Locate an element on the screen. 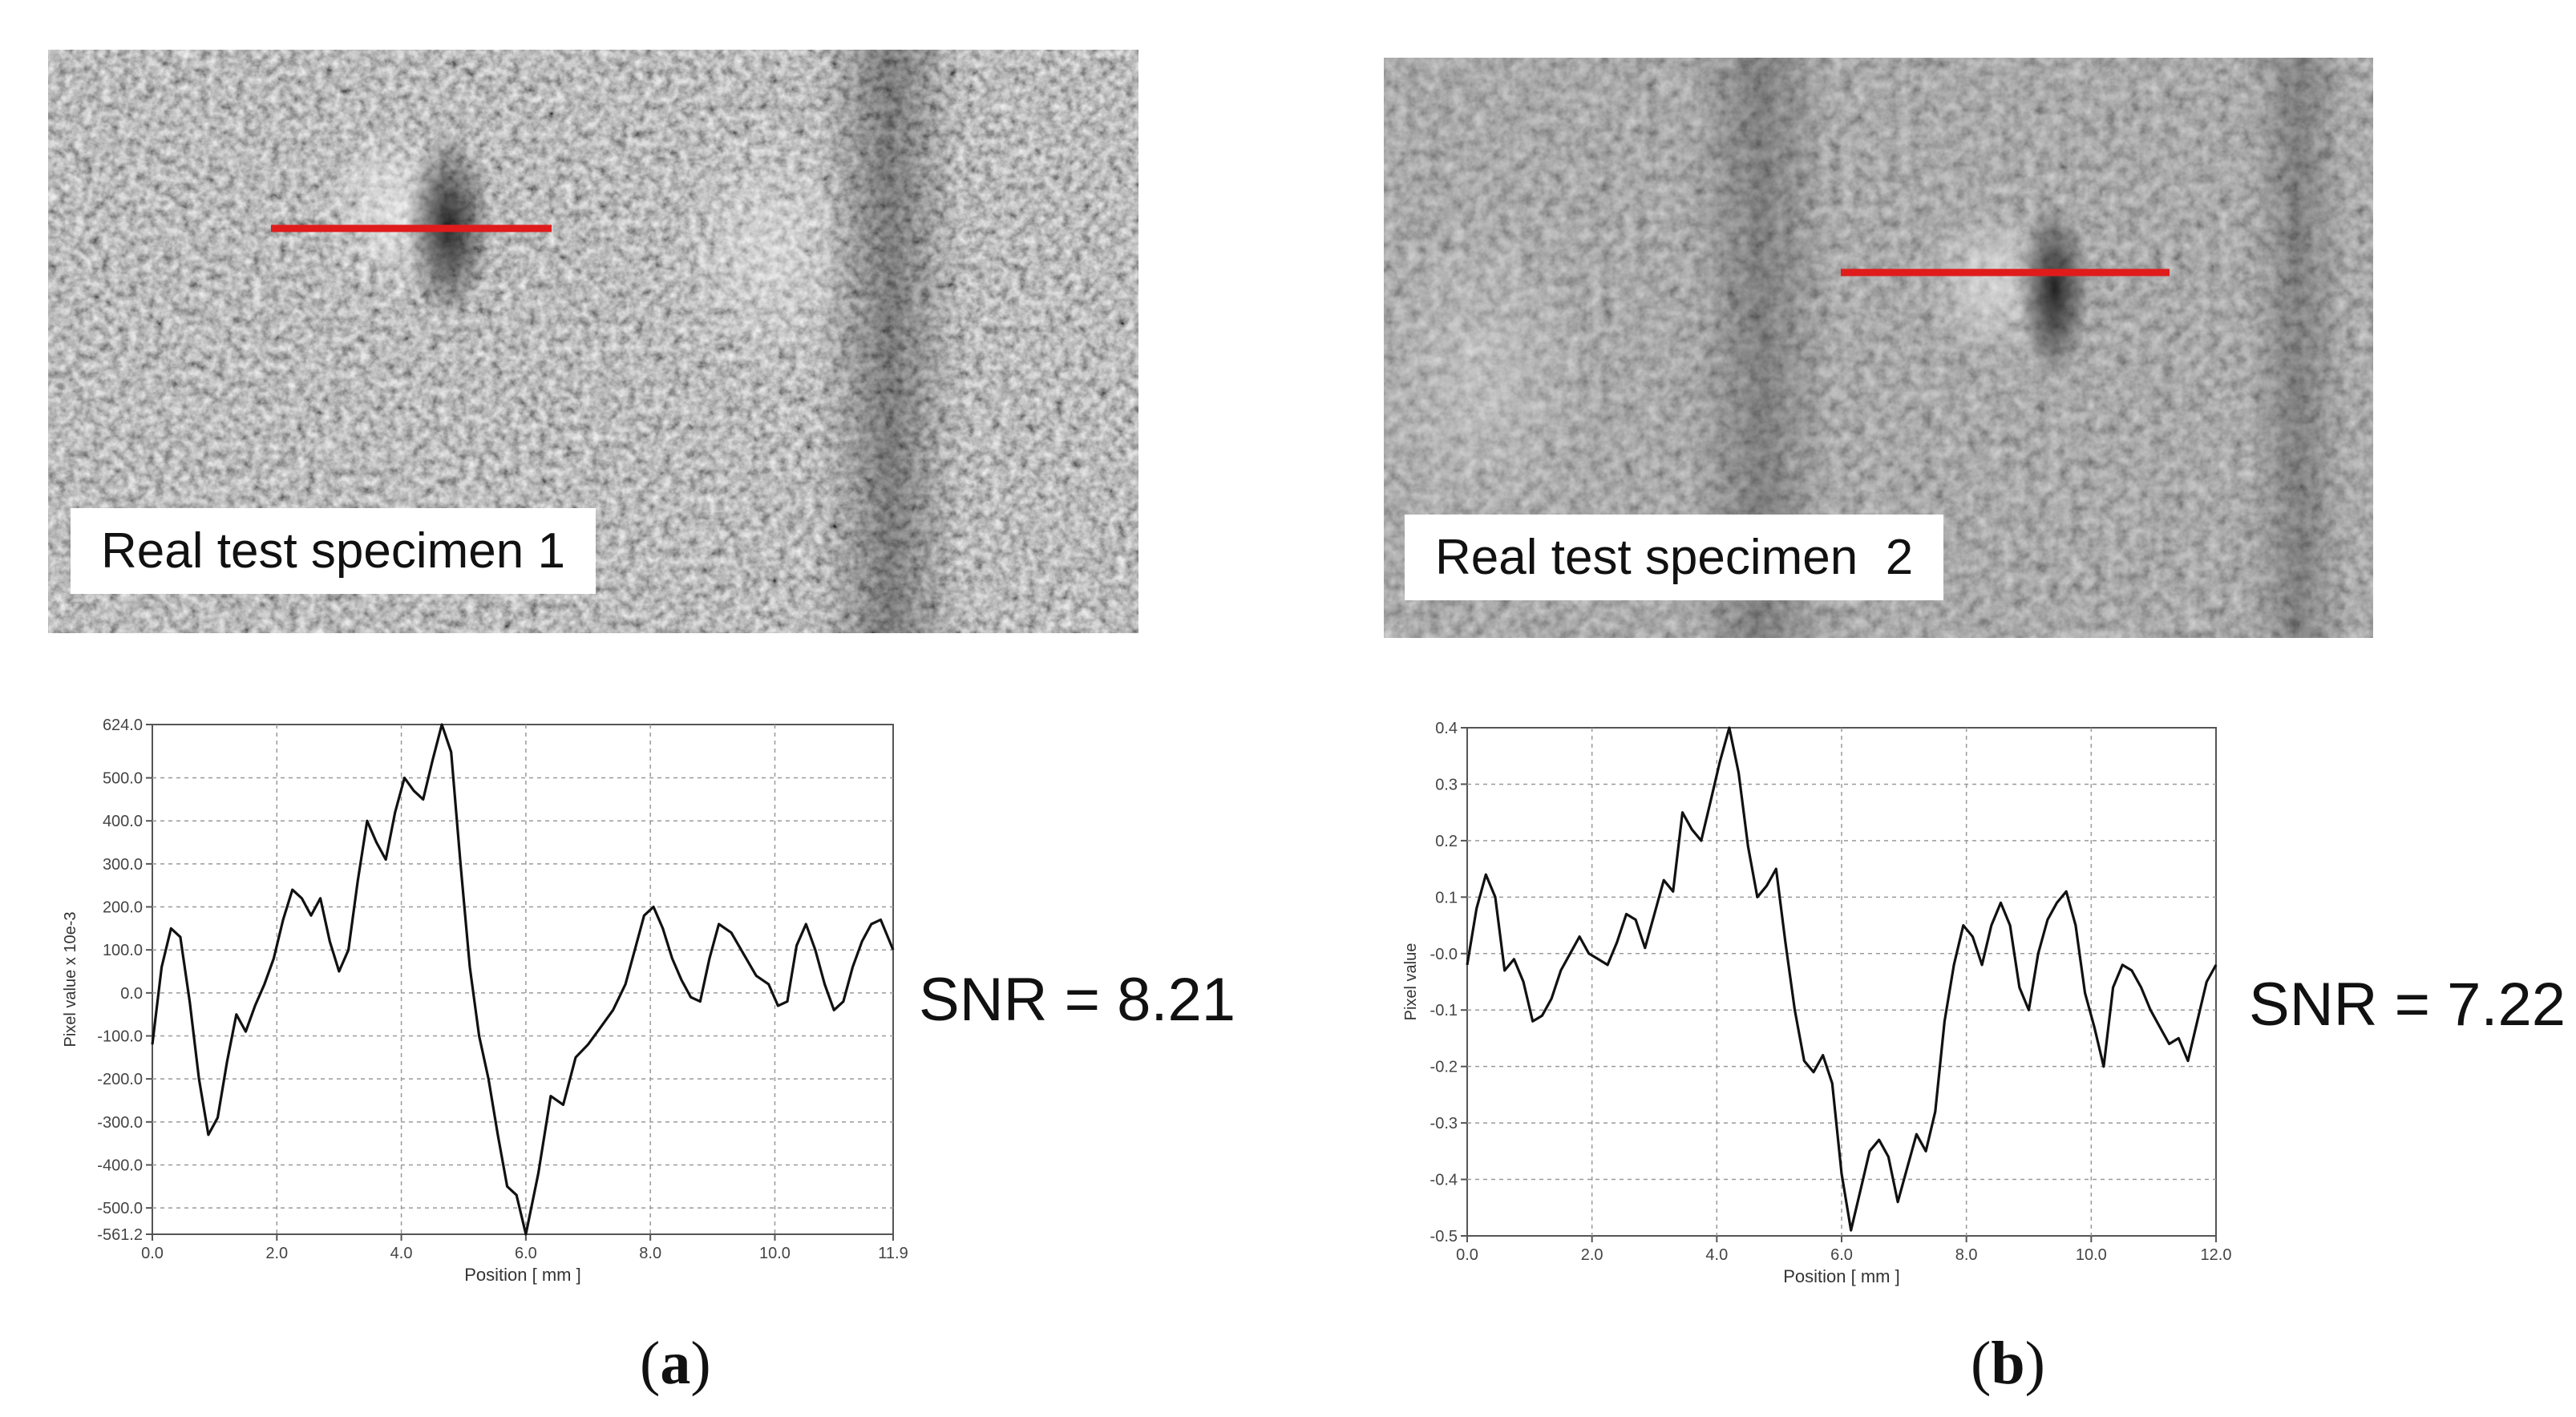  caption-b-letter: b is located at coordinates (2008, 1363).